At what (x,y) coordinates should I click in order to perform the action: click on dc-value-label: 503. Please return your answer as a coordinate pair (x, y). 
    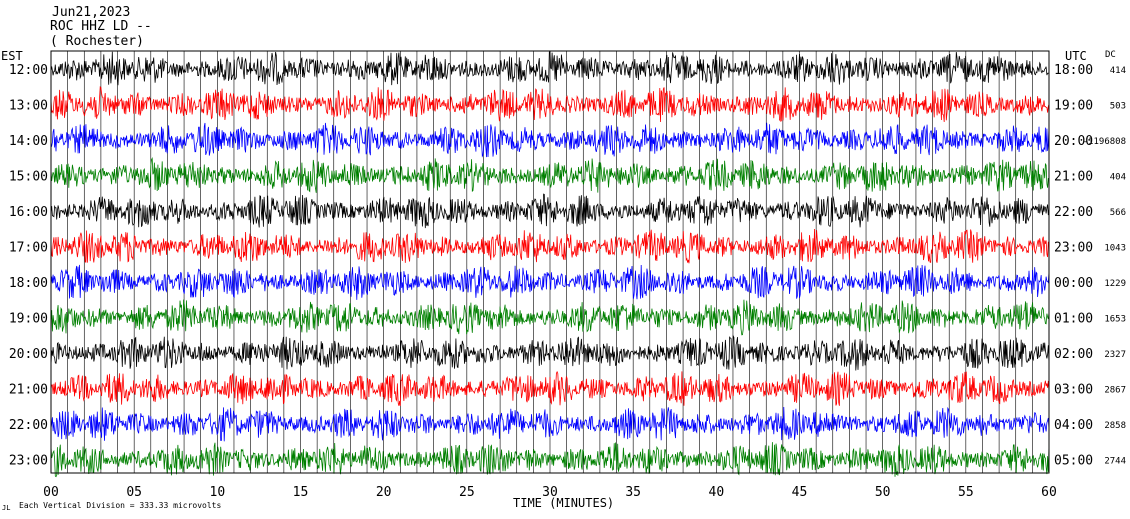
    Looking at the image, I should click on (1118, 107).